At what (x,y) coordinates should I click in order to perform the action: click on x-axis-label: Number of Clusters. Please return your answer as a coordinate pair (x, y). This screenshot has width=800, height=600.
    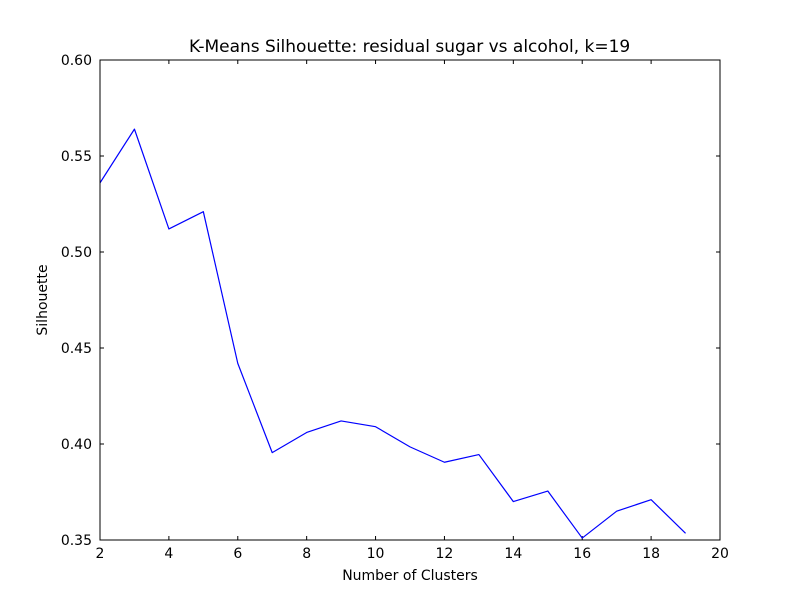
    Looking at the image, I should click on (410, 576).